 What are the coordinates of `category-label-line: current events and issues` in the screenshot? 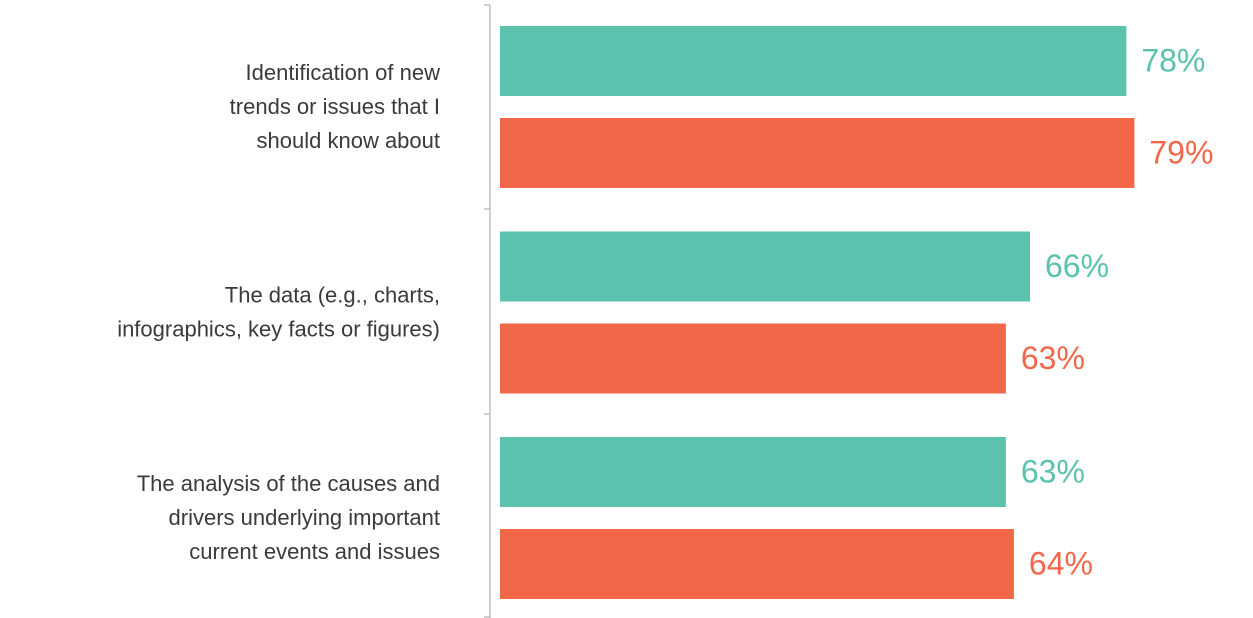 It's located at (314, 551).